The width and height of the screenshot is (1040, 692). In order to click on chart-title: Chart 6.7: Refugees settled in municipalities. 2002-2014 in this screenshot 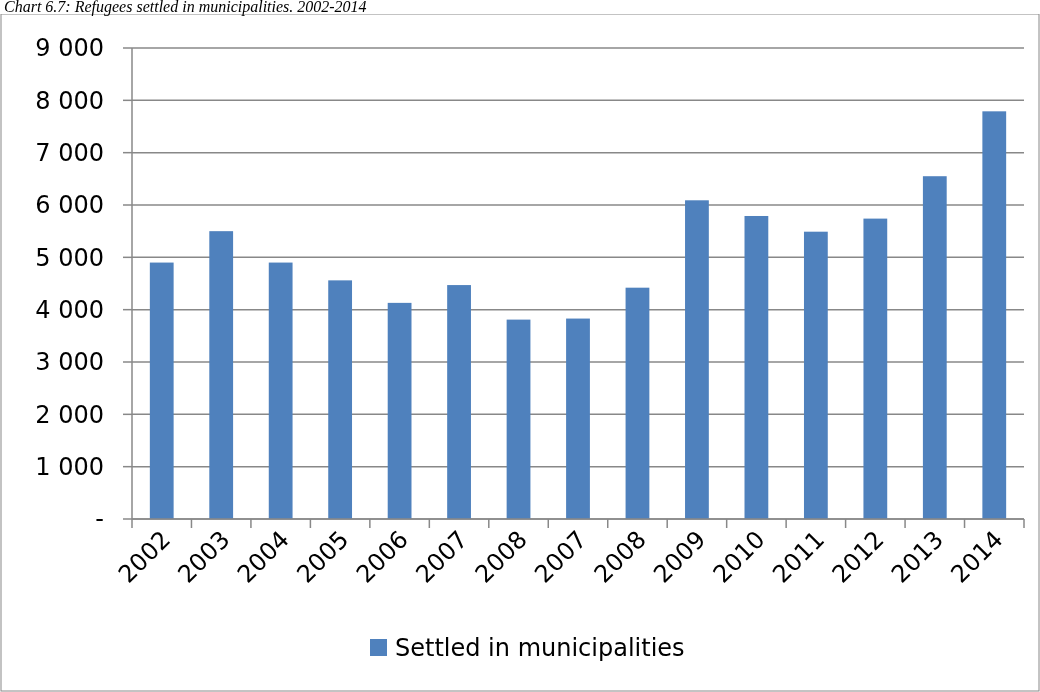, I will do `click(185, 8)`.